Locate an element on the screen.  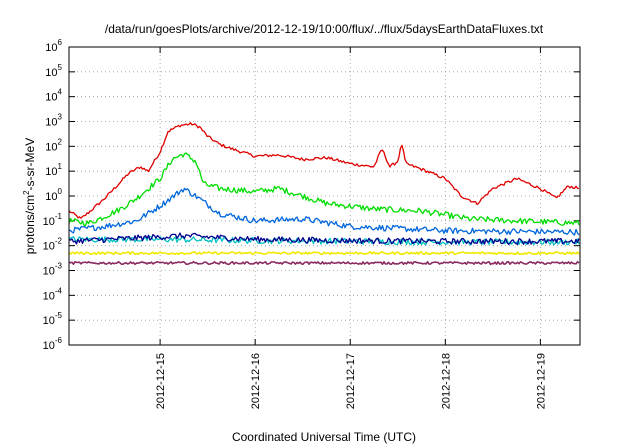
y-axis-label: protons/cm2-s-sr-MeV is located at coordinates (29, 196).